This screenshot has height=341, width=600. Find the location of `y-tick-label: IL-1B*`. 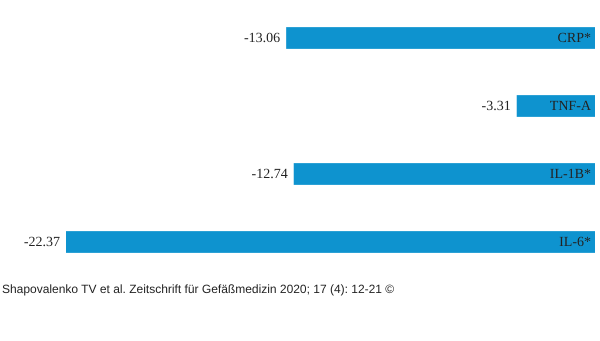

y-tick-label: IL-1B* is located at coordinates (570, 174).